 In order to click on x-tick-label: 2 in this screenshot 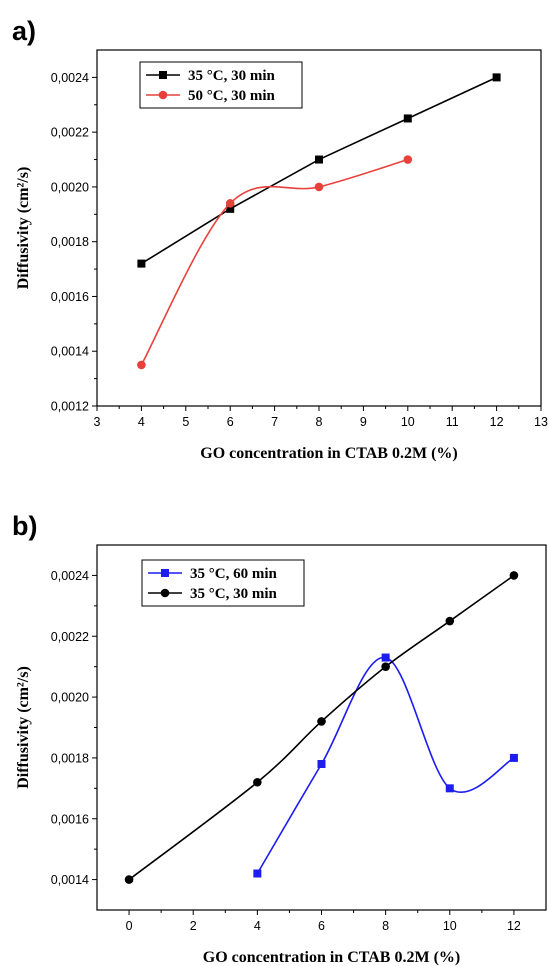, I will do `click(193, 926)`.